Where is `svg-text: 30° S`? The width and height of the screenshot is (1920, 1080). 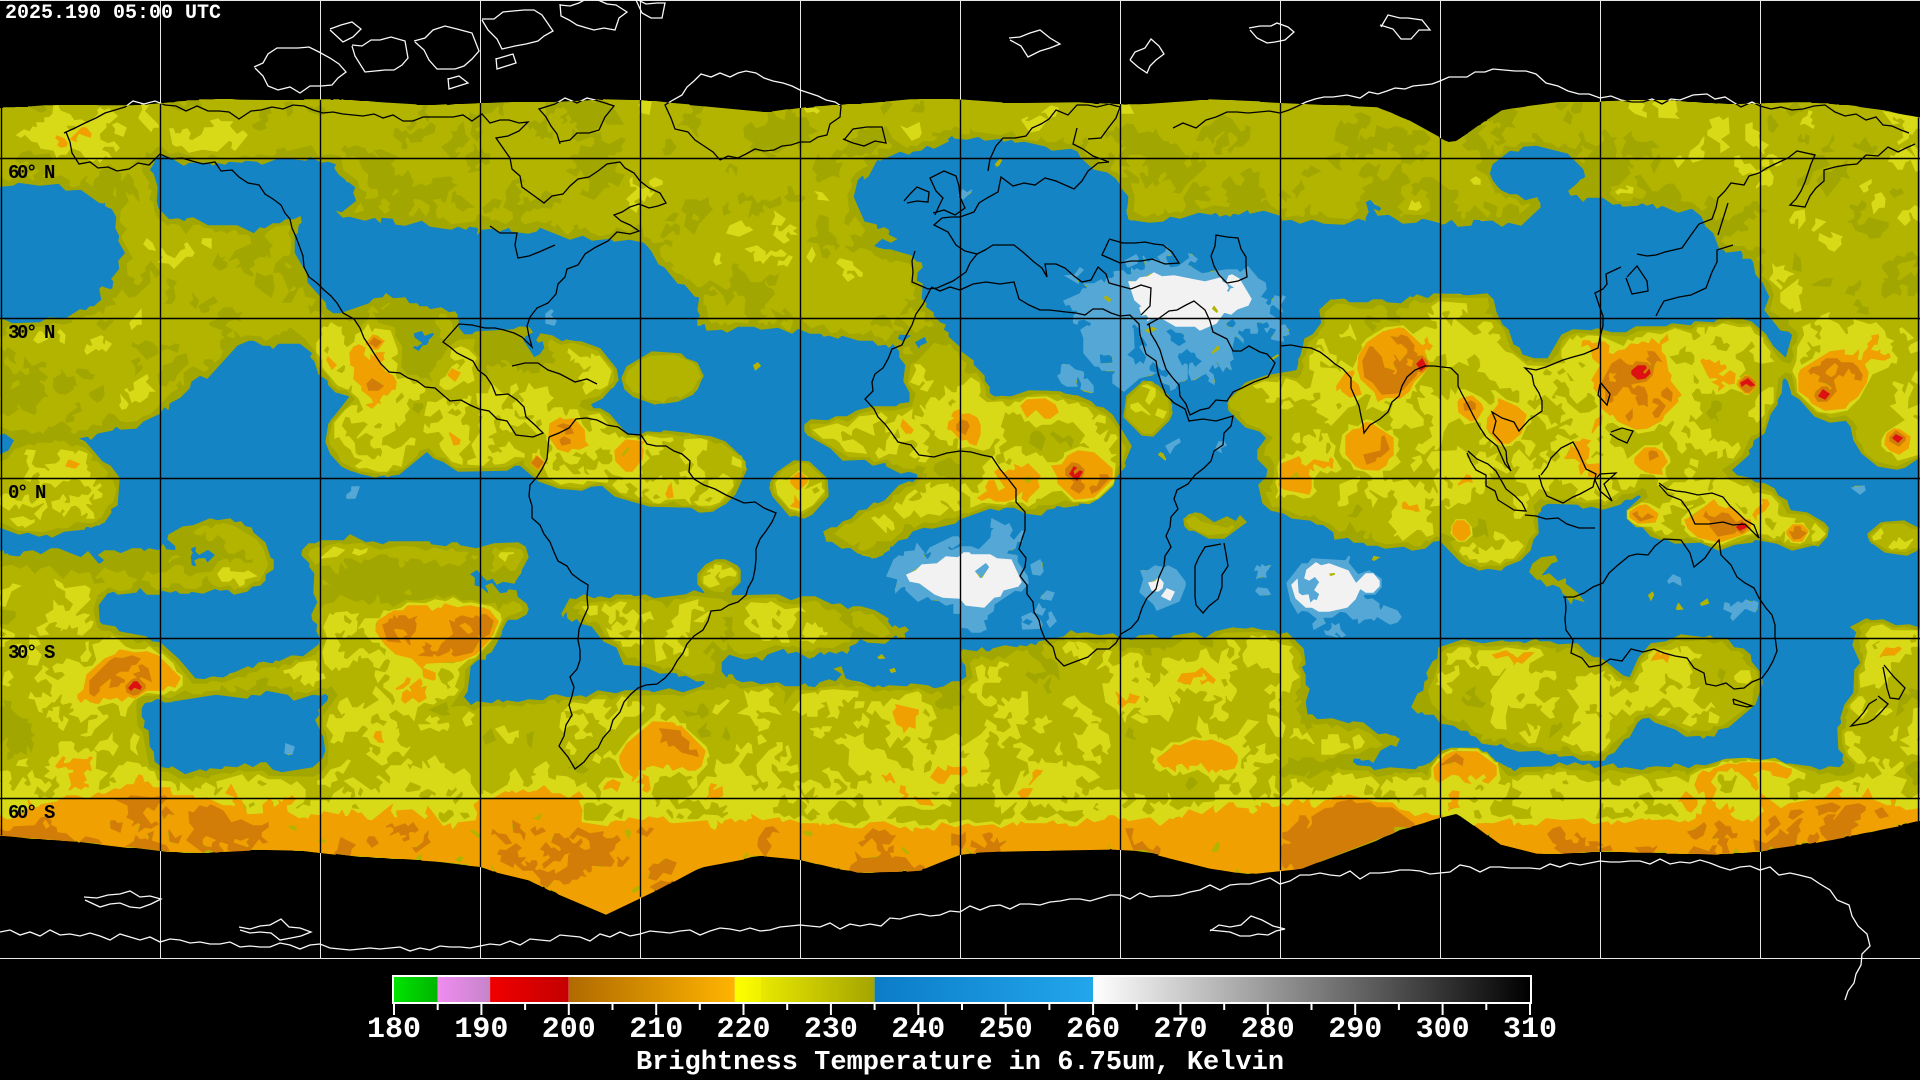
svg-text: 30° S is located at coordinates (31, 653).